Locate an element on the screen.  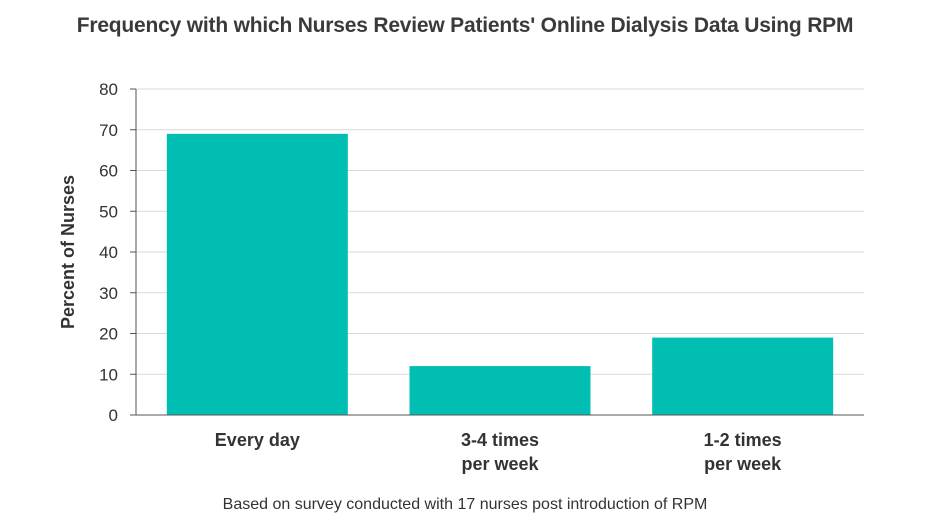
y-tick-label: 70 is located at coordinates (108, 130).